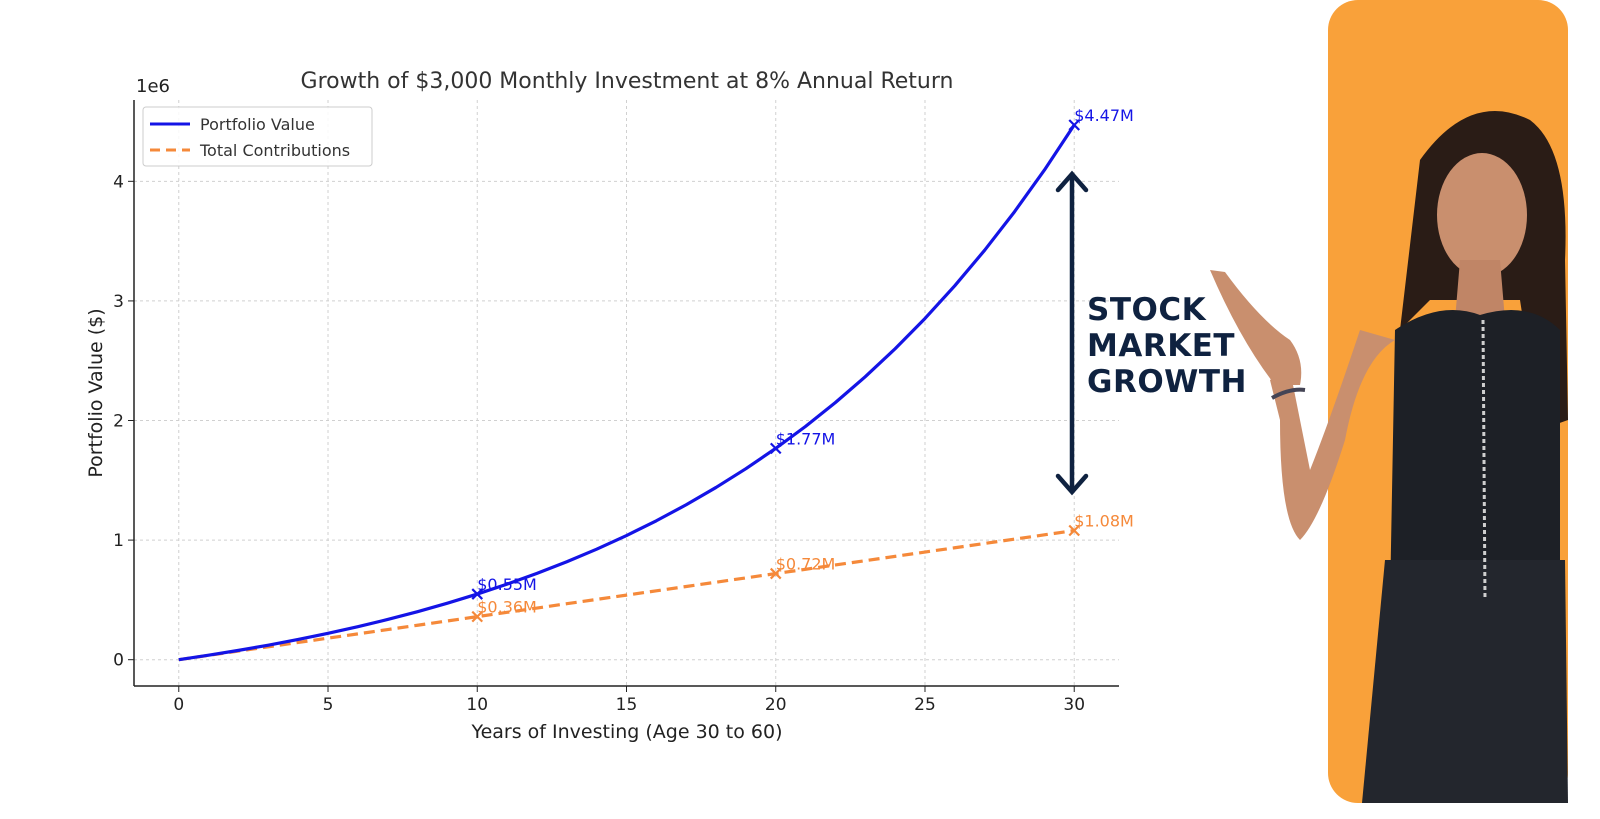 The width and height of the screenshot is (1600, 819). What do you see at coordinates (925, 705) in the screenshot?
I see `x-tick-label: 25` at bounding box center [925, 705].